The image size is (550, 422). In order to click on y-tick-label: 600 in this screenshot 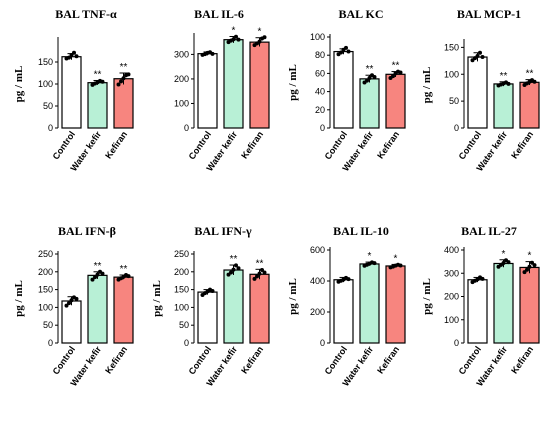, I will do `click(317, 250)`.